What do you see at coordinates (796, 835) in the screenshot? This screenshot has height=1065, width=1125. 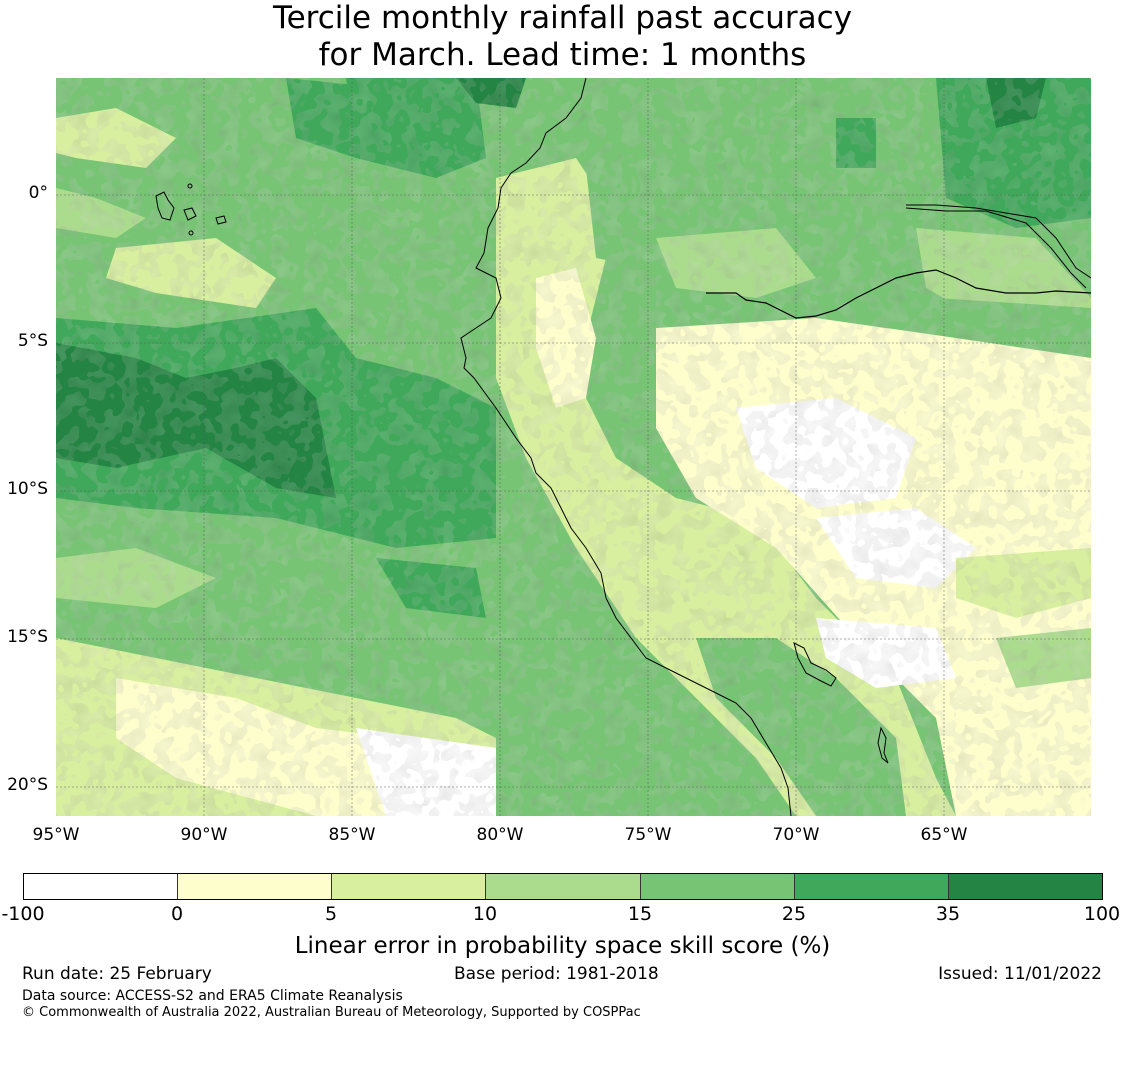 I see `lon-label-70w: 70°W` at bounding box center [796, 835].